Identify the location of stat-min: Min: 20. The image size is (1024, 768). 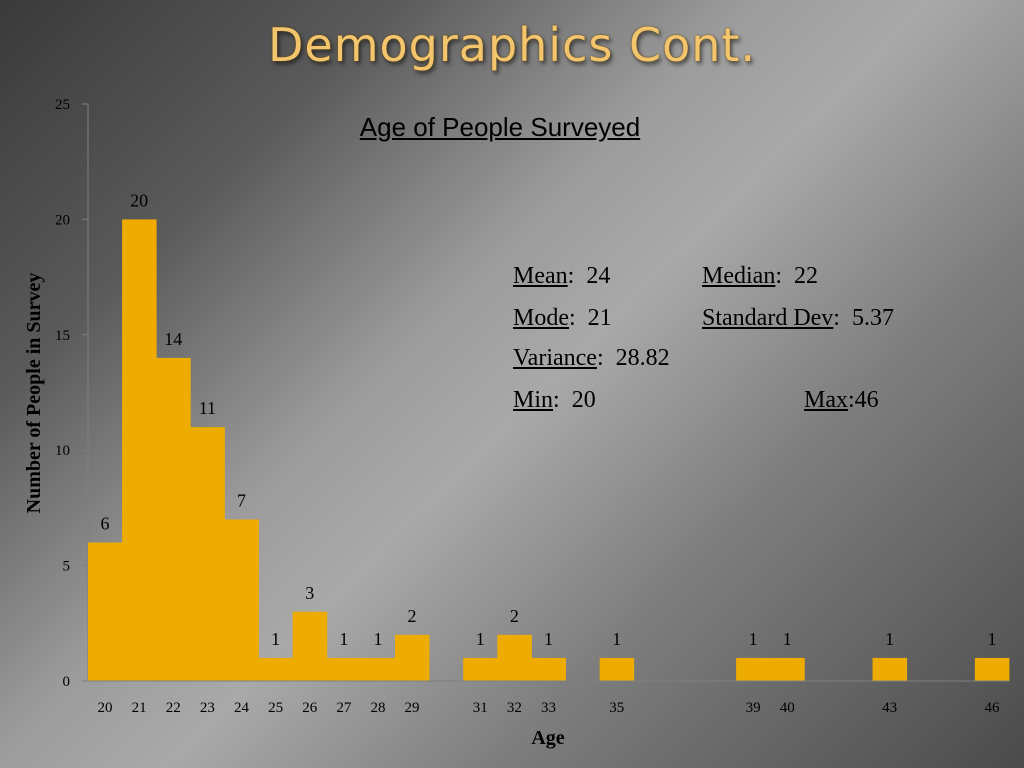
(554, 400).